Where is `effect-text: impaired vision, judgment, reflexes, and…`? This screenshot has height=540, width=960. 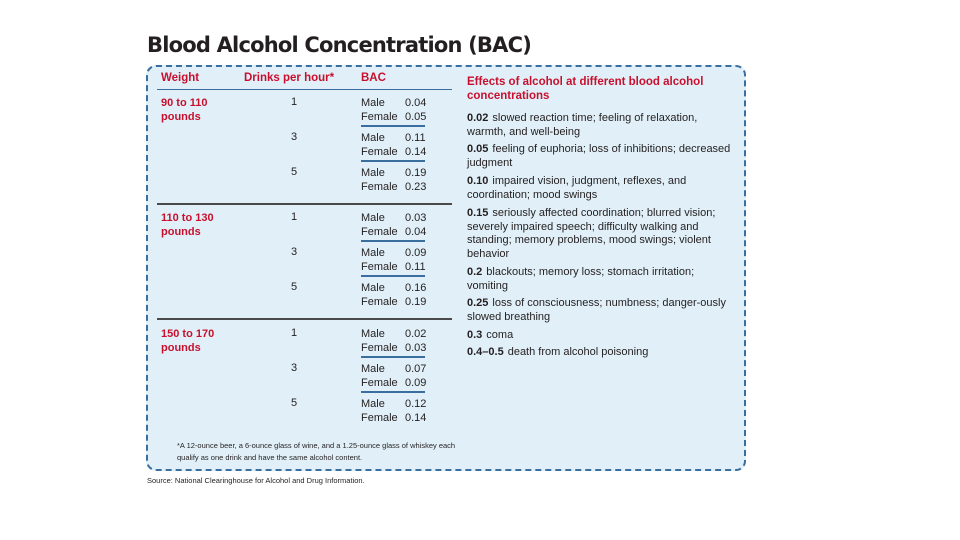
effect-text: impaired vision, judgment, reflexes, and… is located at coordinates (577, 188).